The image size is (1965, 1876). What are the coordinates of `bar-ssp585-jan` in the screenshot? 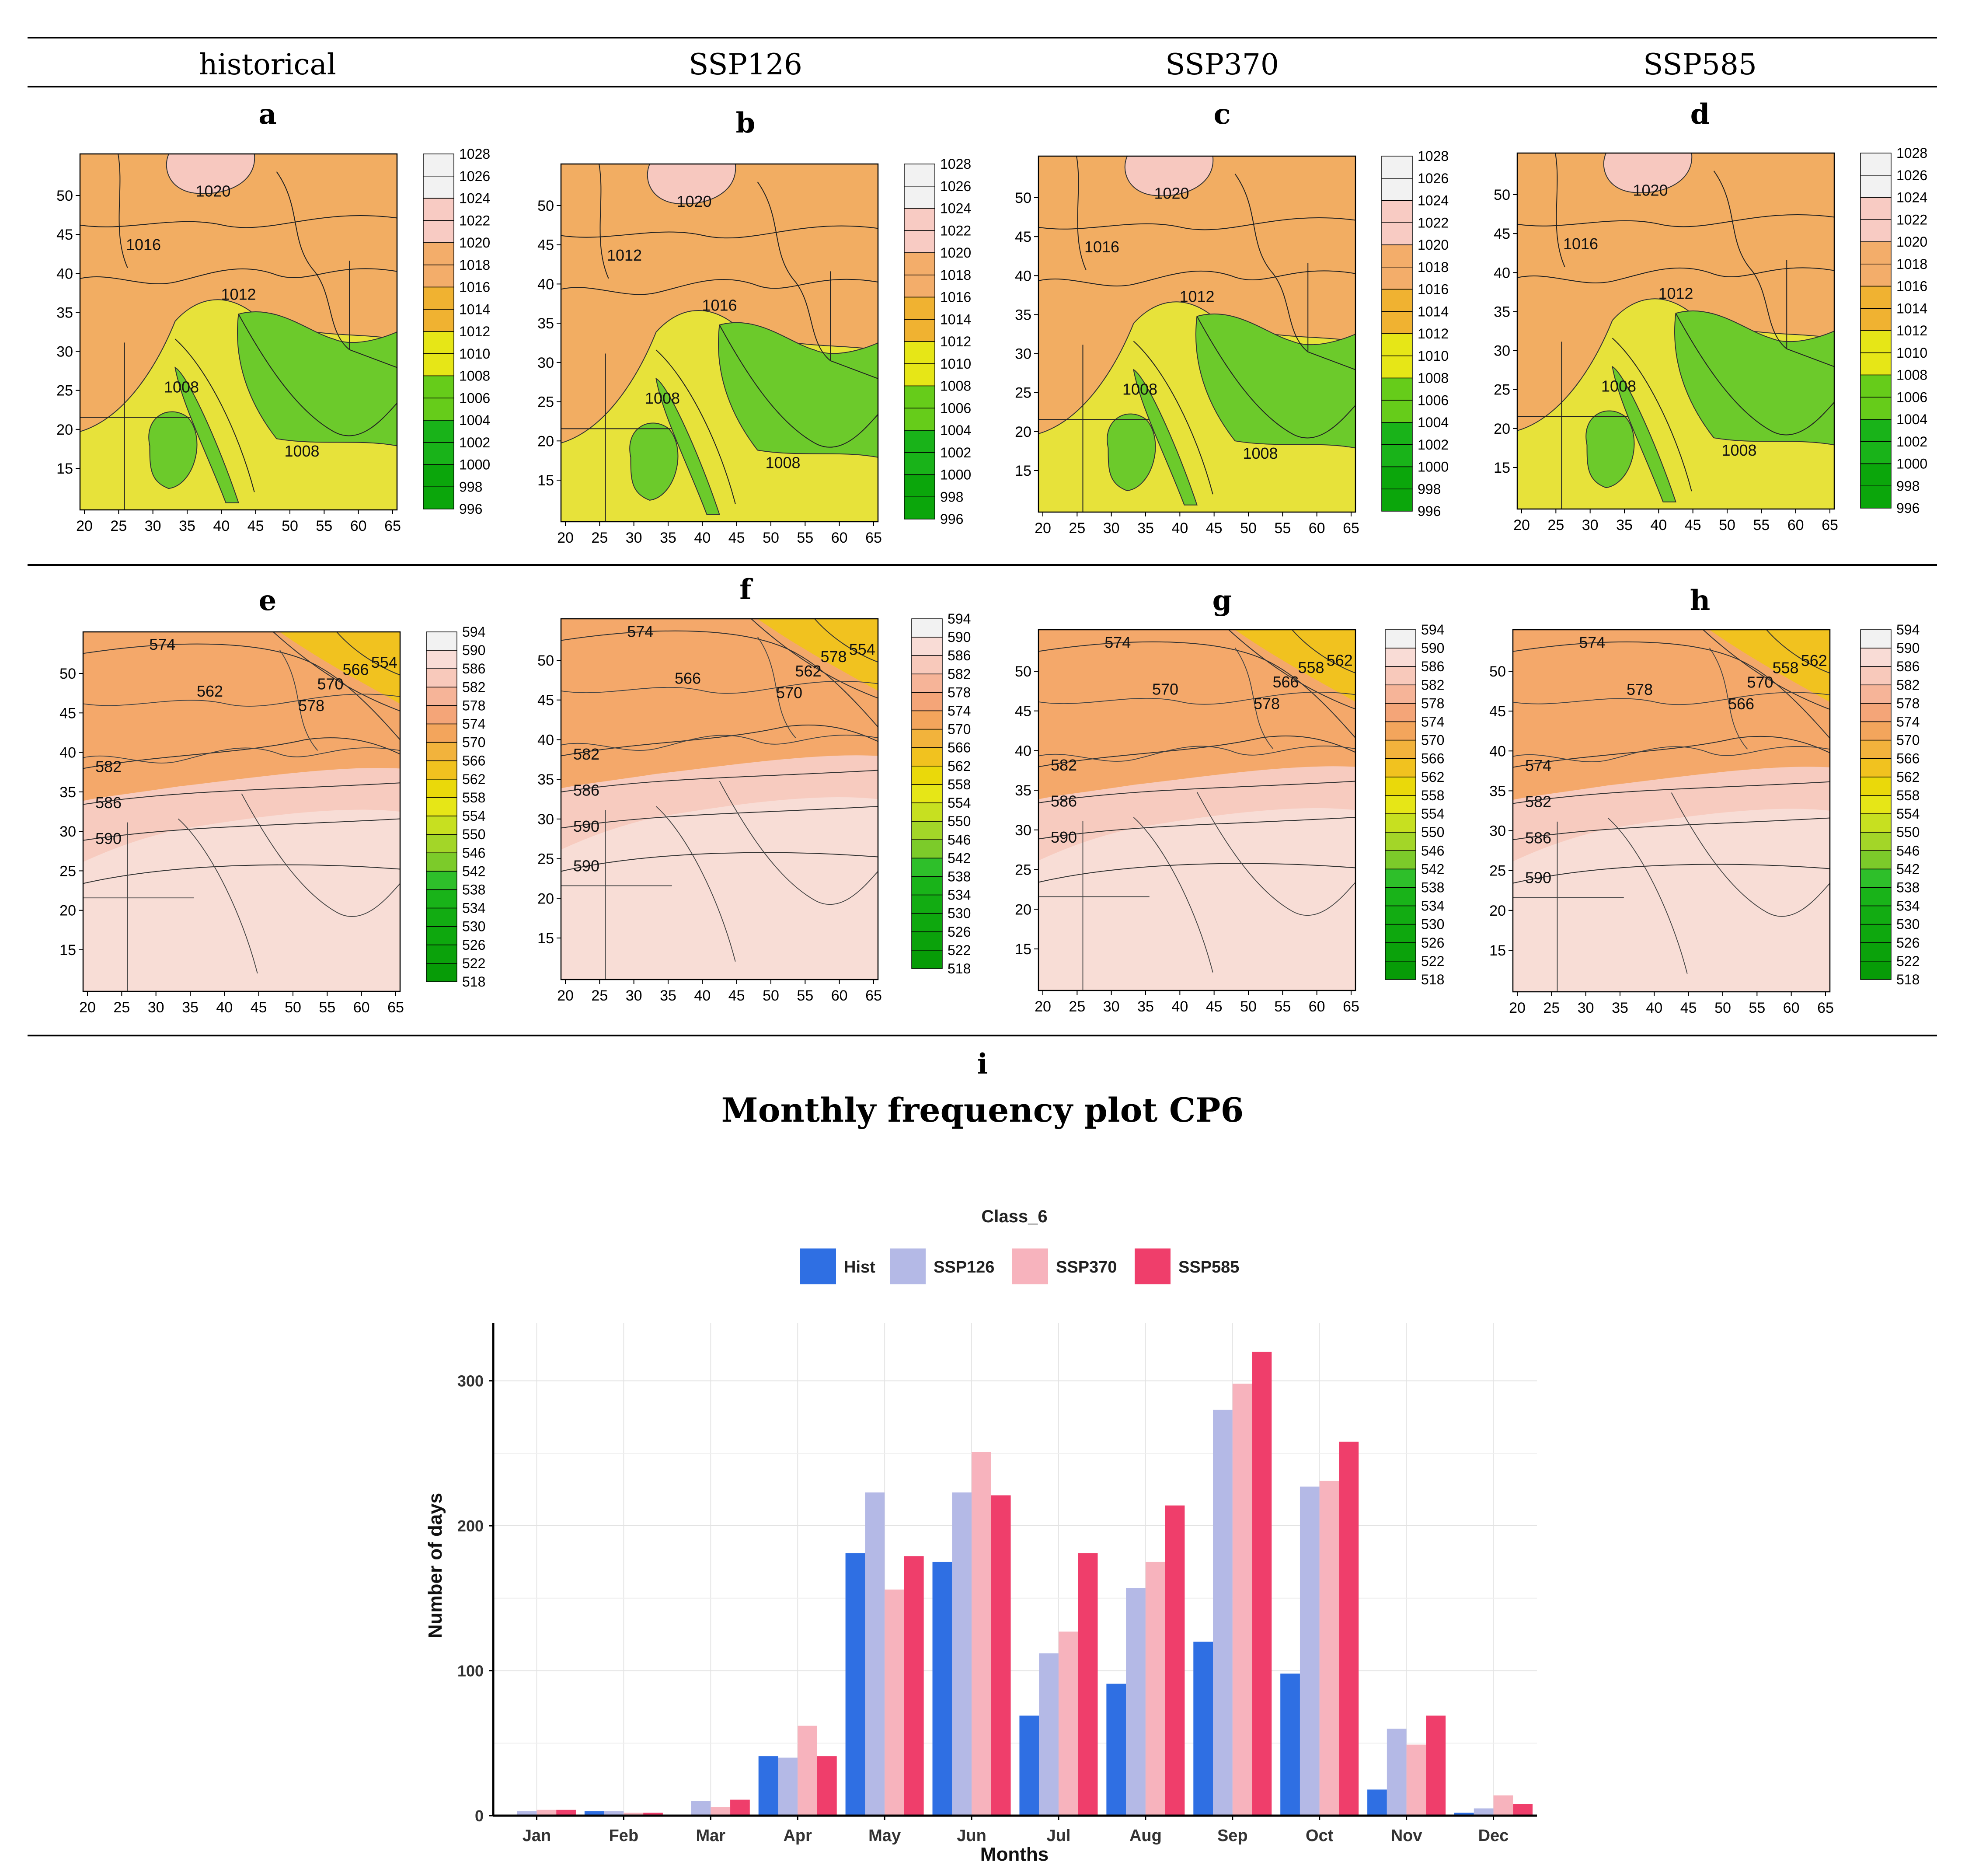 It's located at (566, 1813).